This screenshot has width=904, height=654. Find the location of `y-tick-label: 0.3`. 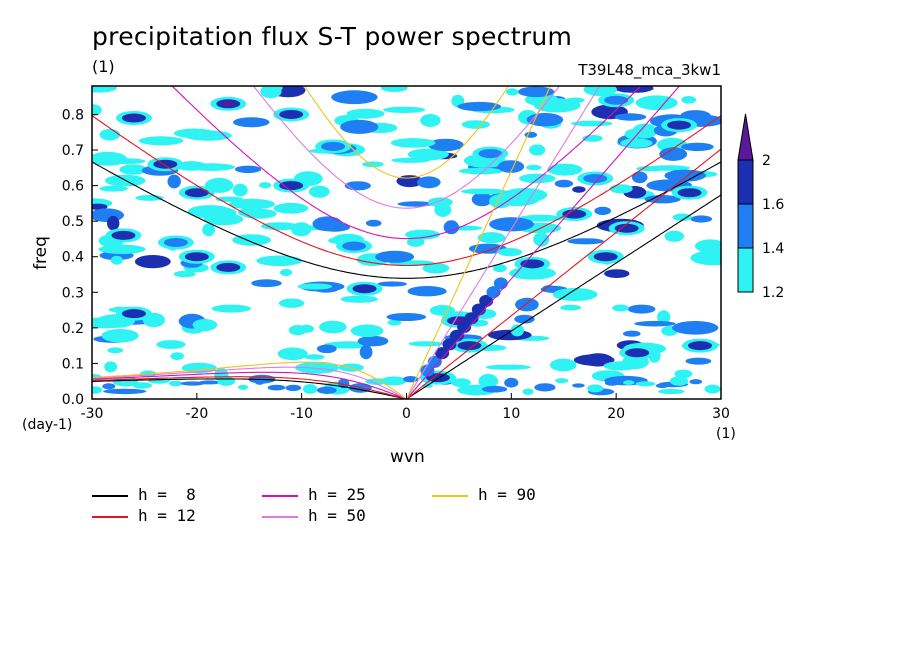

y-tick-label: 0.3 is located at coordinates (73, 293).